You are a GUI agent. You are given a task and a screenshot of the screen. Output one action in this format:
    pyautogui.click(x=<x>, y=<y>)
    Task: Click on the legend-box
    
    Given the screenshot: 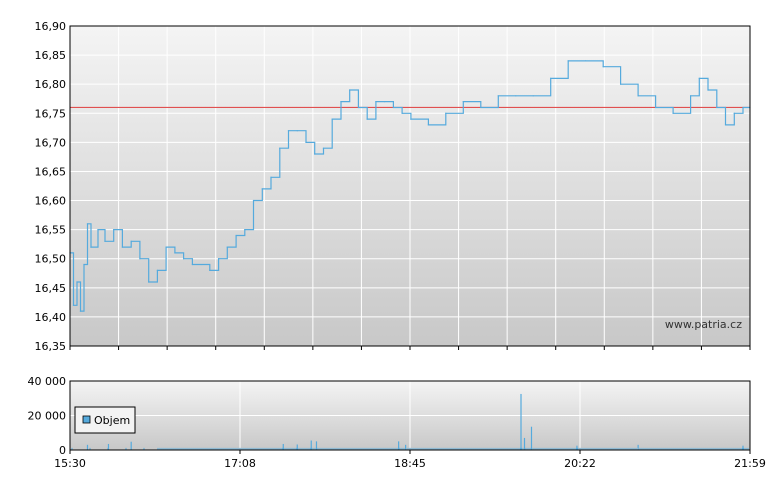 What is the action you would take?
    pyautogui.click(x=105, y=420)
    